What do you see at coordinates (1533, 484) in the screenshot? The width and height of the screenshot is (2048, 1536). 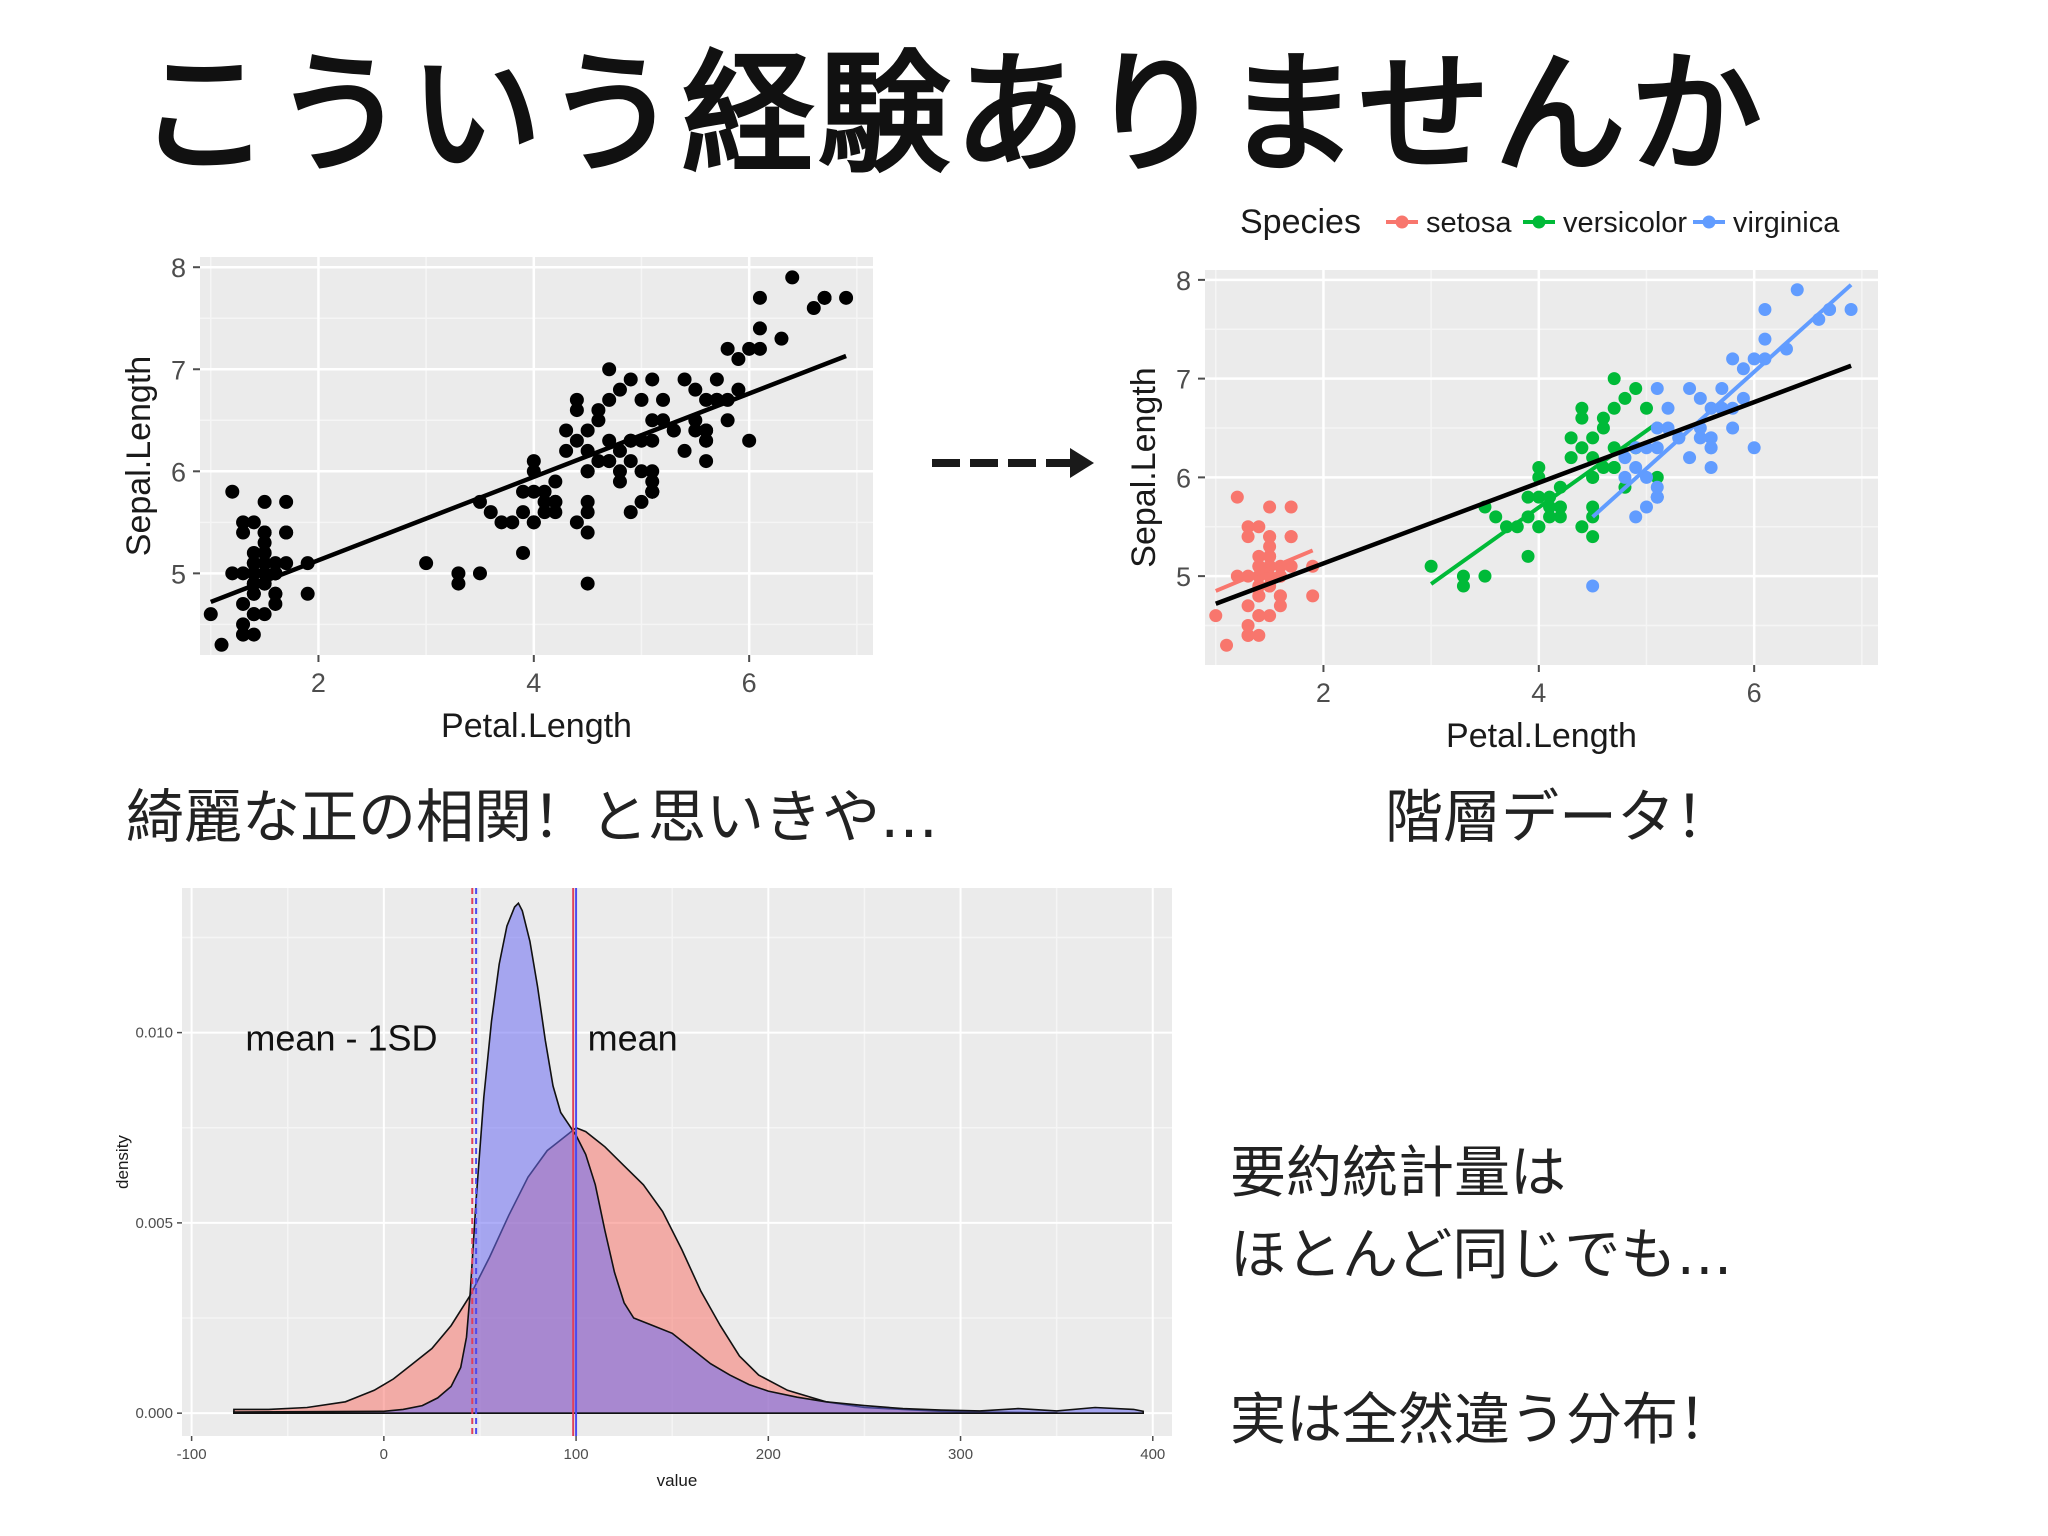 I see `fit-line-overall` at bounding box center [1533, 484].